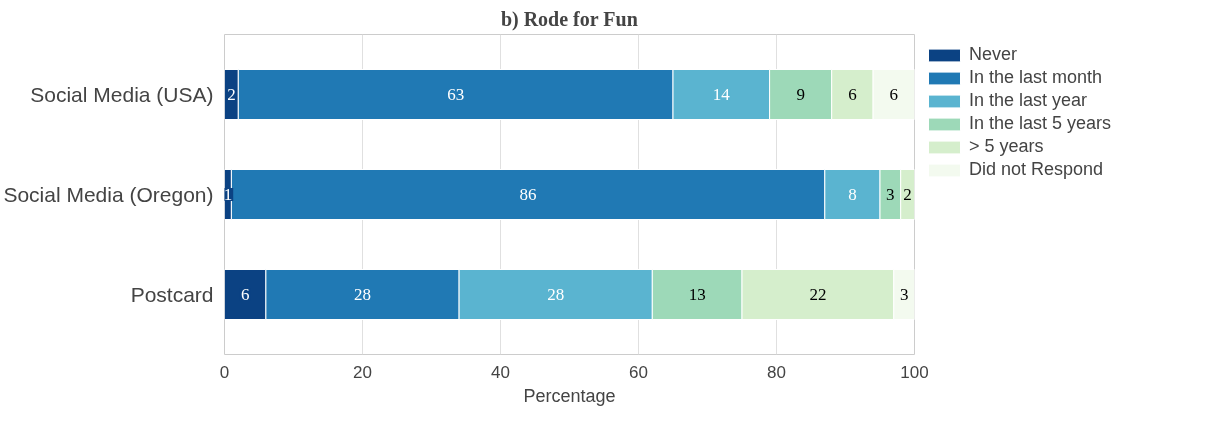 This screenshot has width=1206, height=429. Describe the element at coordinates (224, 372) in the screenshot. I see `x-tick-label: 0` at that location.